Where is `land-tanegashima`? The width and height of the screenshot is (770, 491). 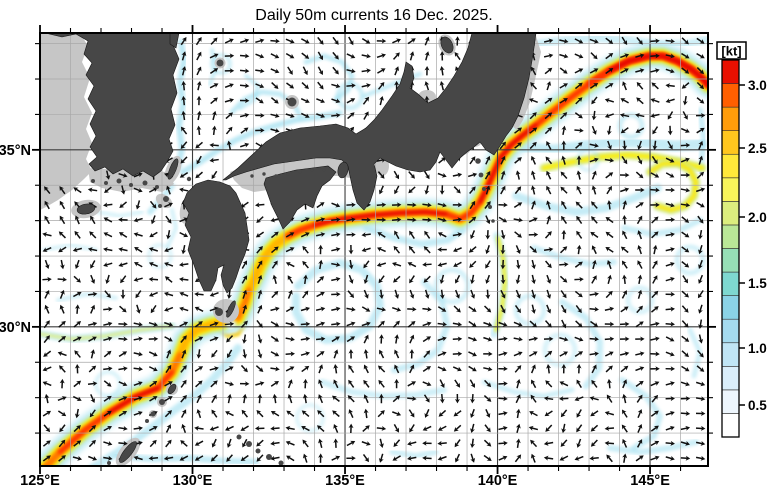
land-tanegashima is located at coordinates (231, 309).